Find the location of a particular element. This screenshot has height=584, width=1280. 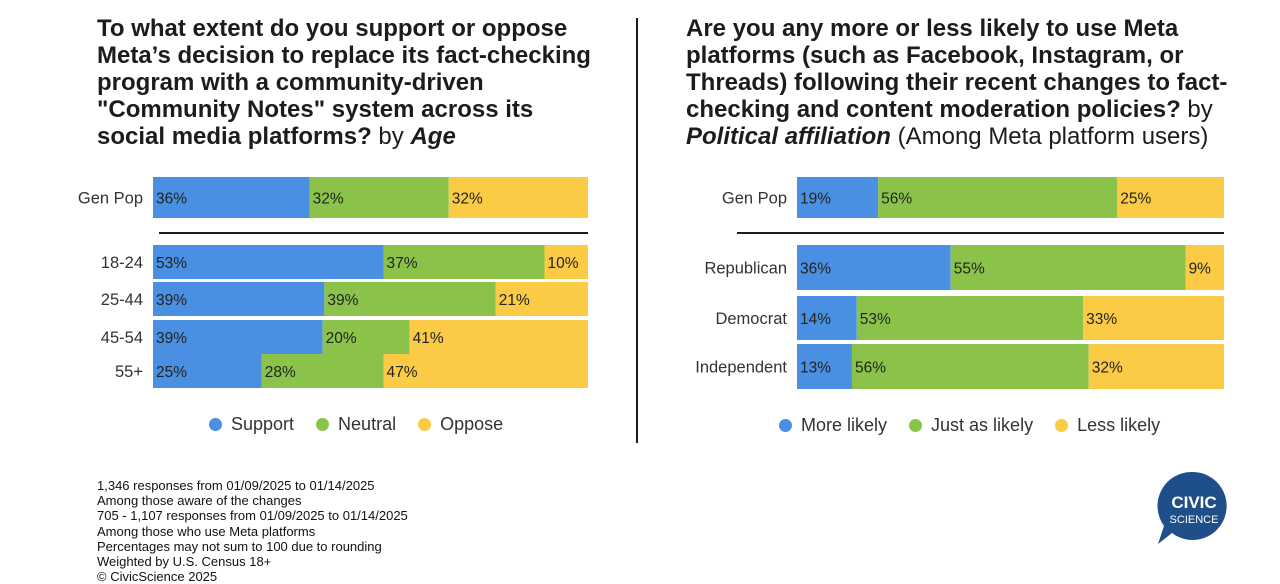

data-label: 14% is located at coordinates (815, 319).